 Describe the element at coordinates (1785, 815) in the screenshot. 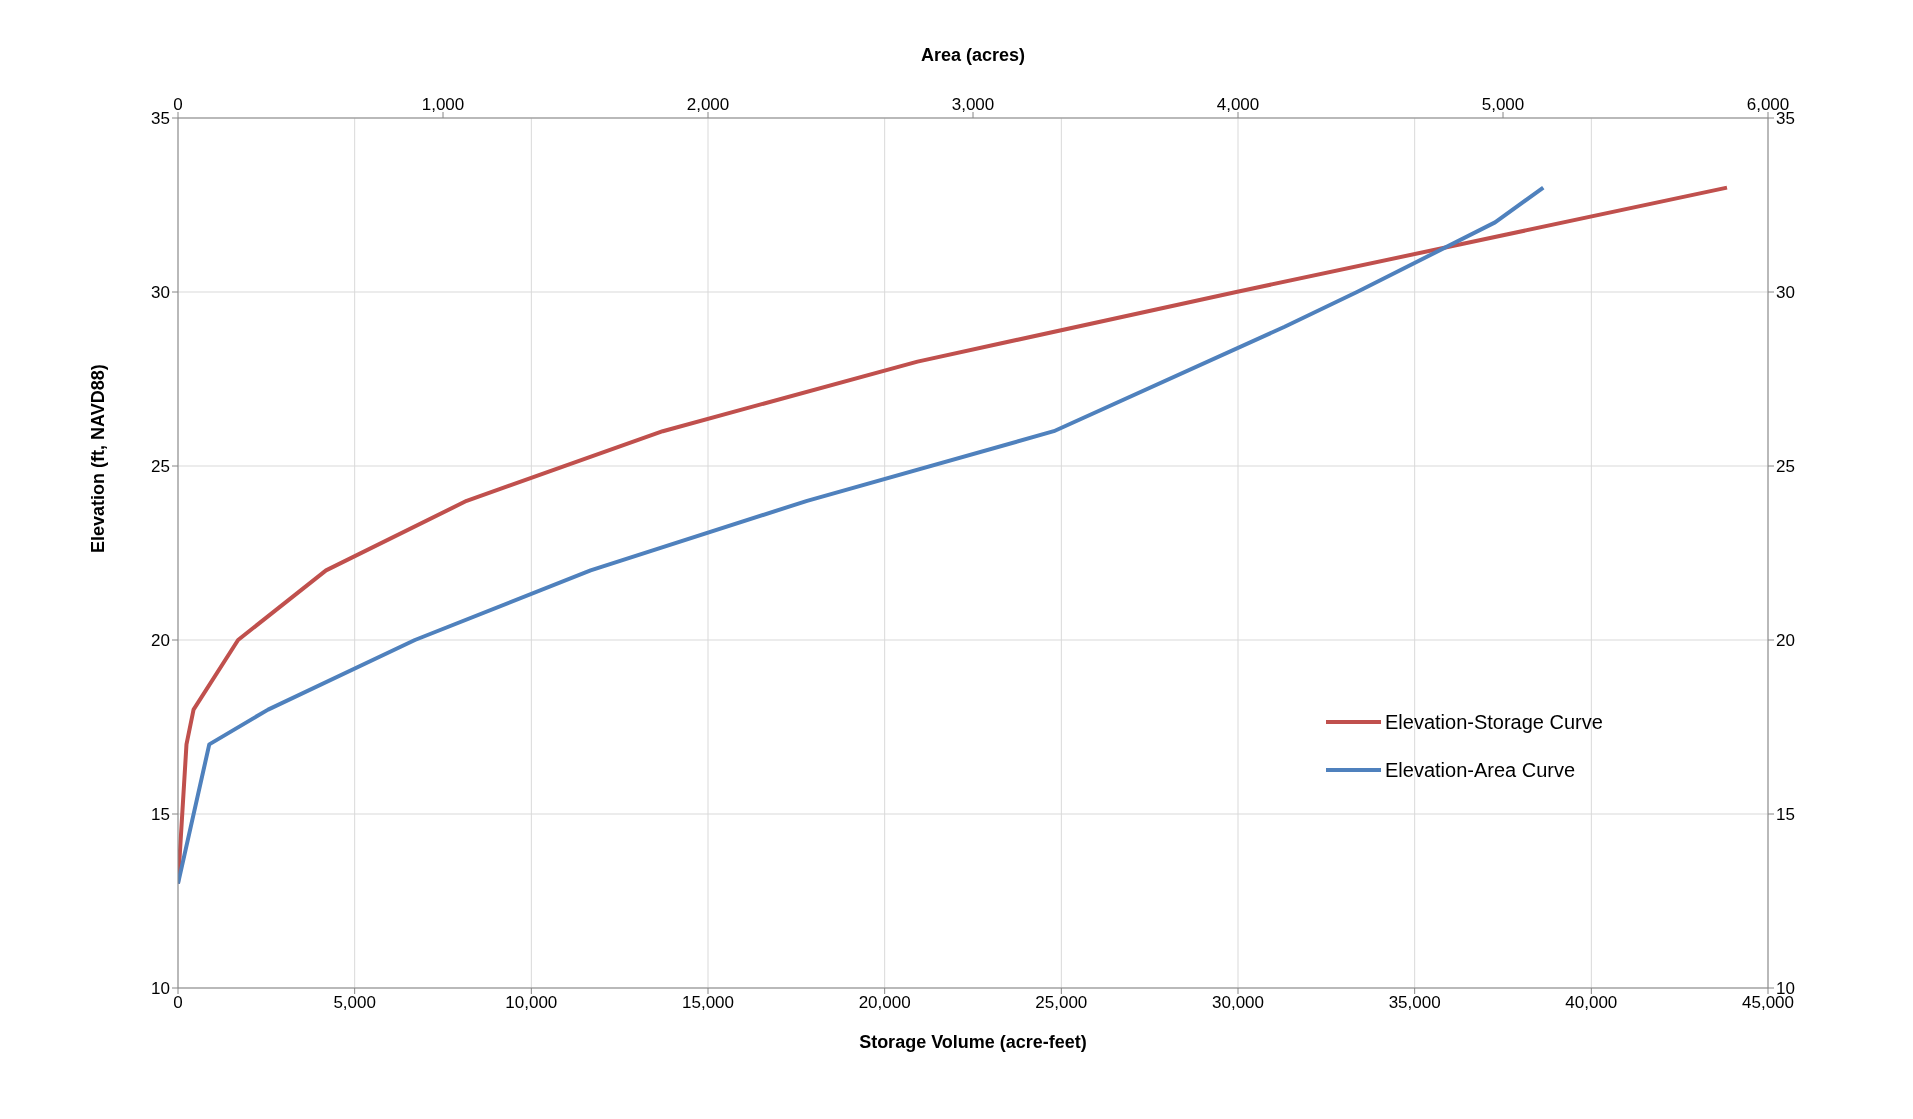

I see `y2-tick-label: 15` at that location.